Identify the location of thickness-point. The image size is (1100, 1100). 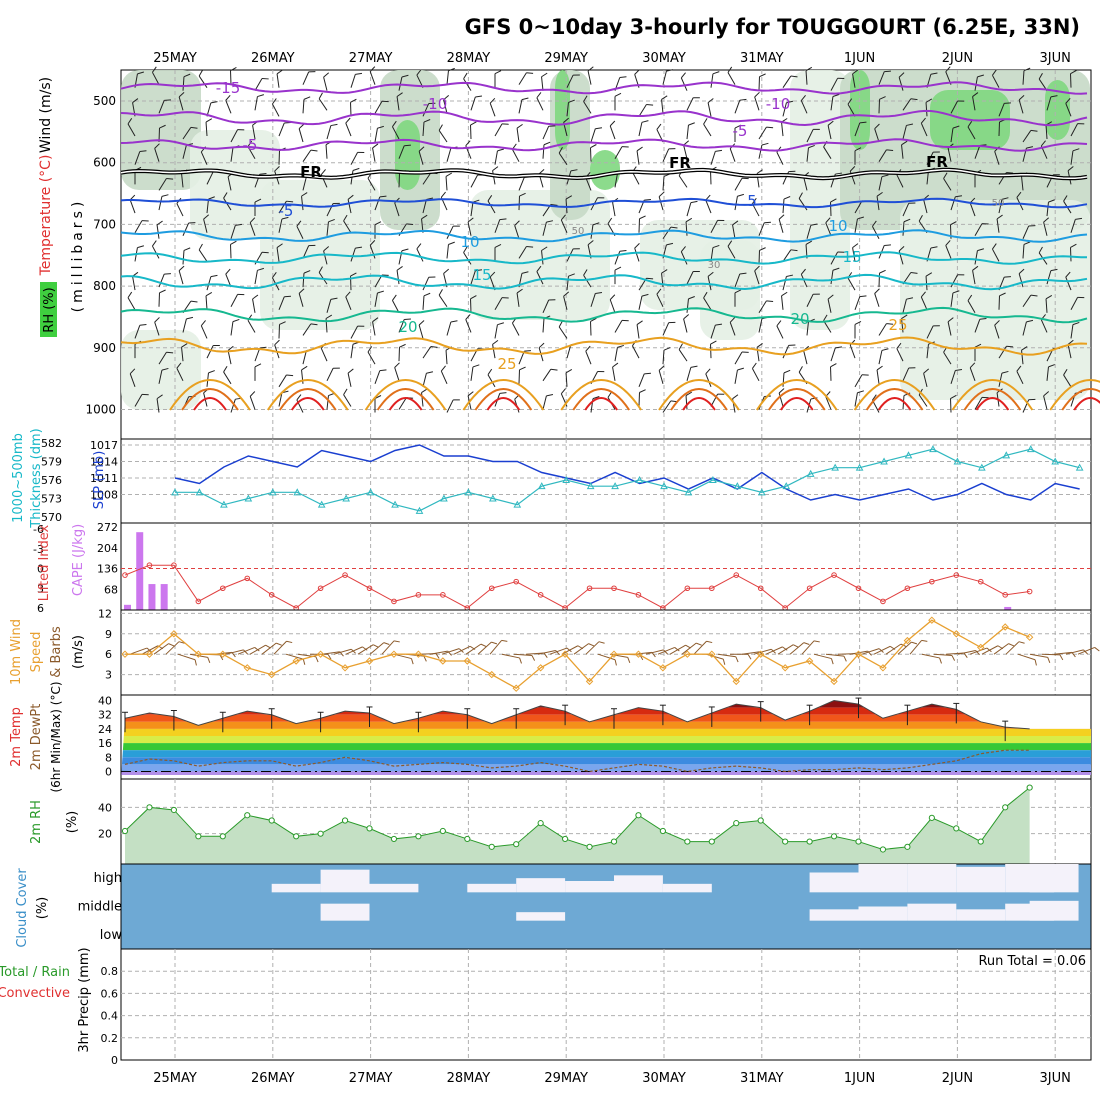
(761, 492).